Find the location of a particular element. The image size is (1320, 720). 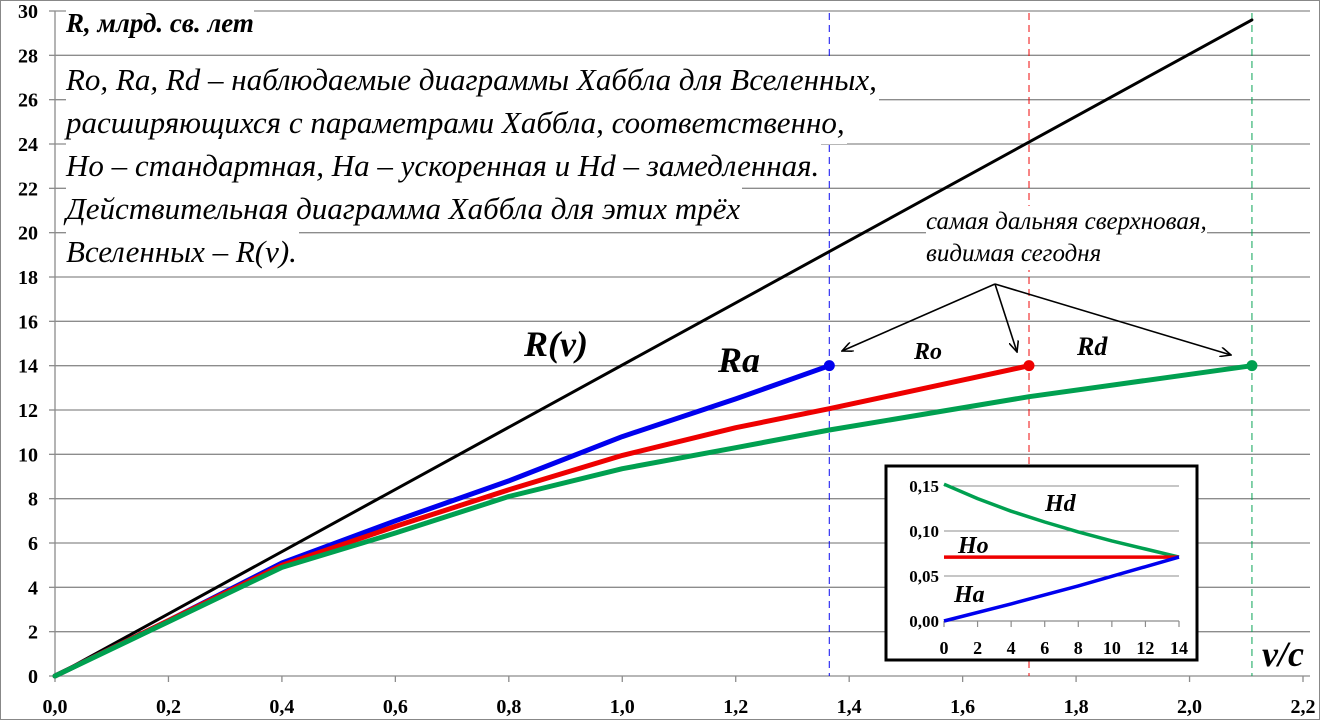

x-tick-label: 1,0 is located at coordinates (622, 707).